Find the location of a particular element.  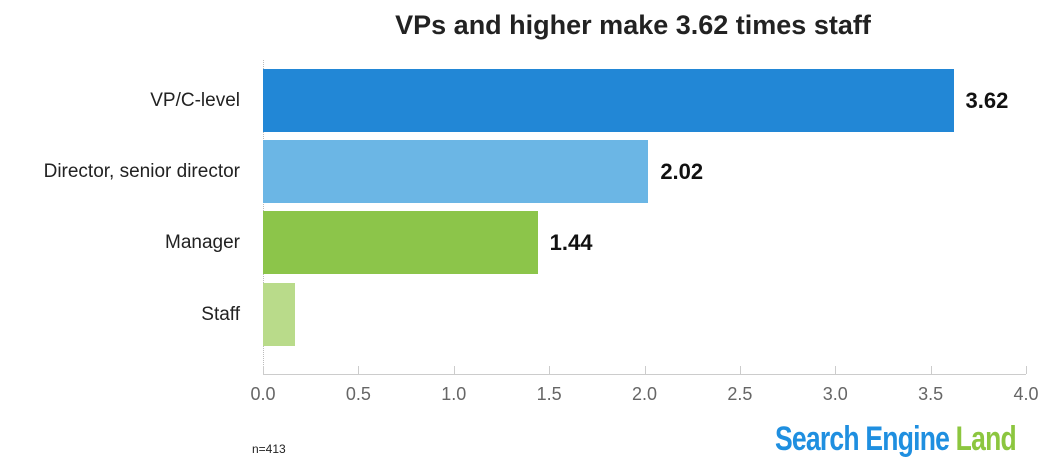

search-engine-land-logo: Search Engine Land is located at coordinates (896, 439).